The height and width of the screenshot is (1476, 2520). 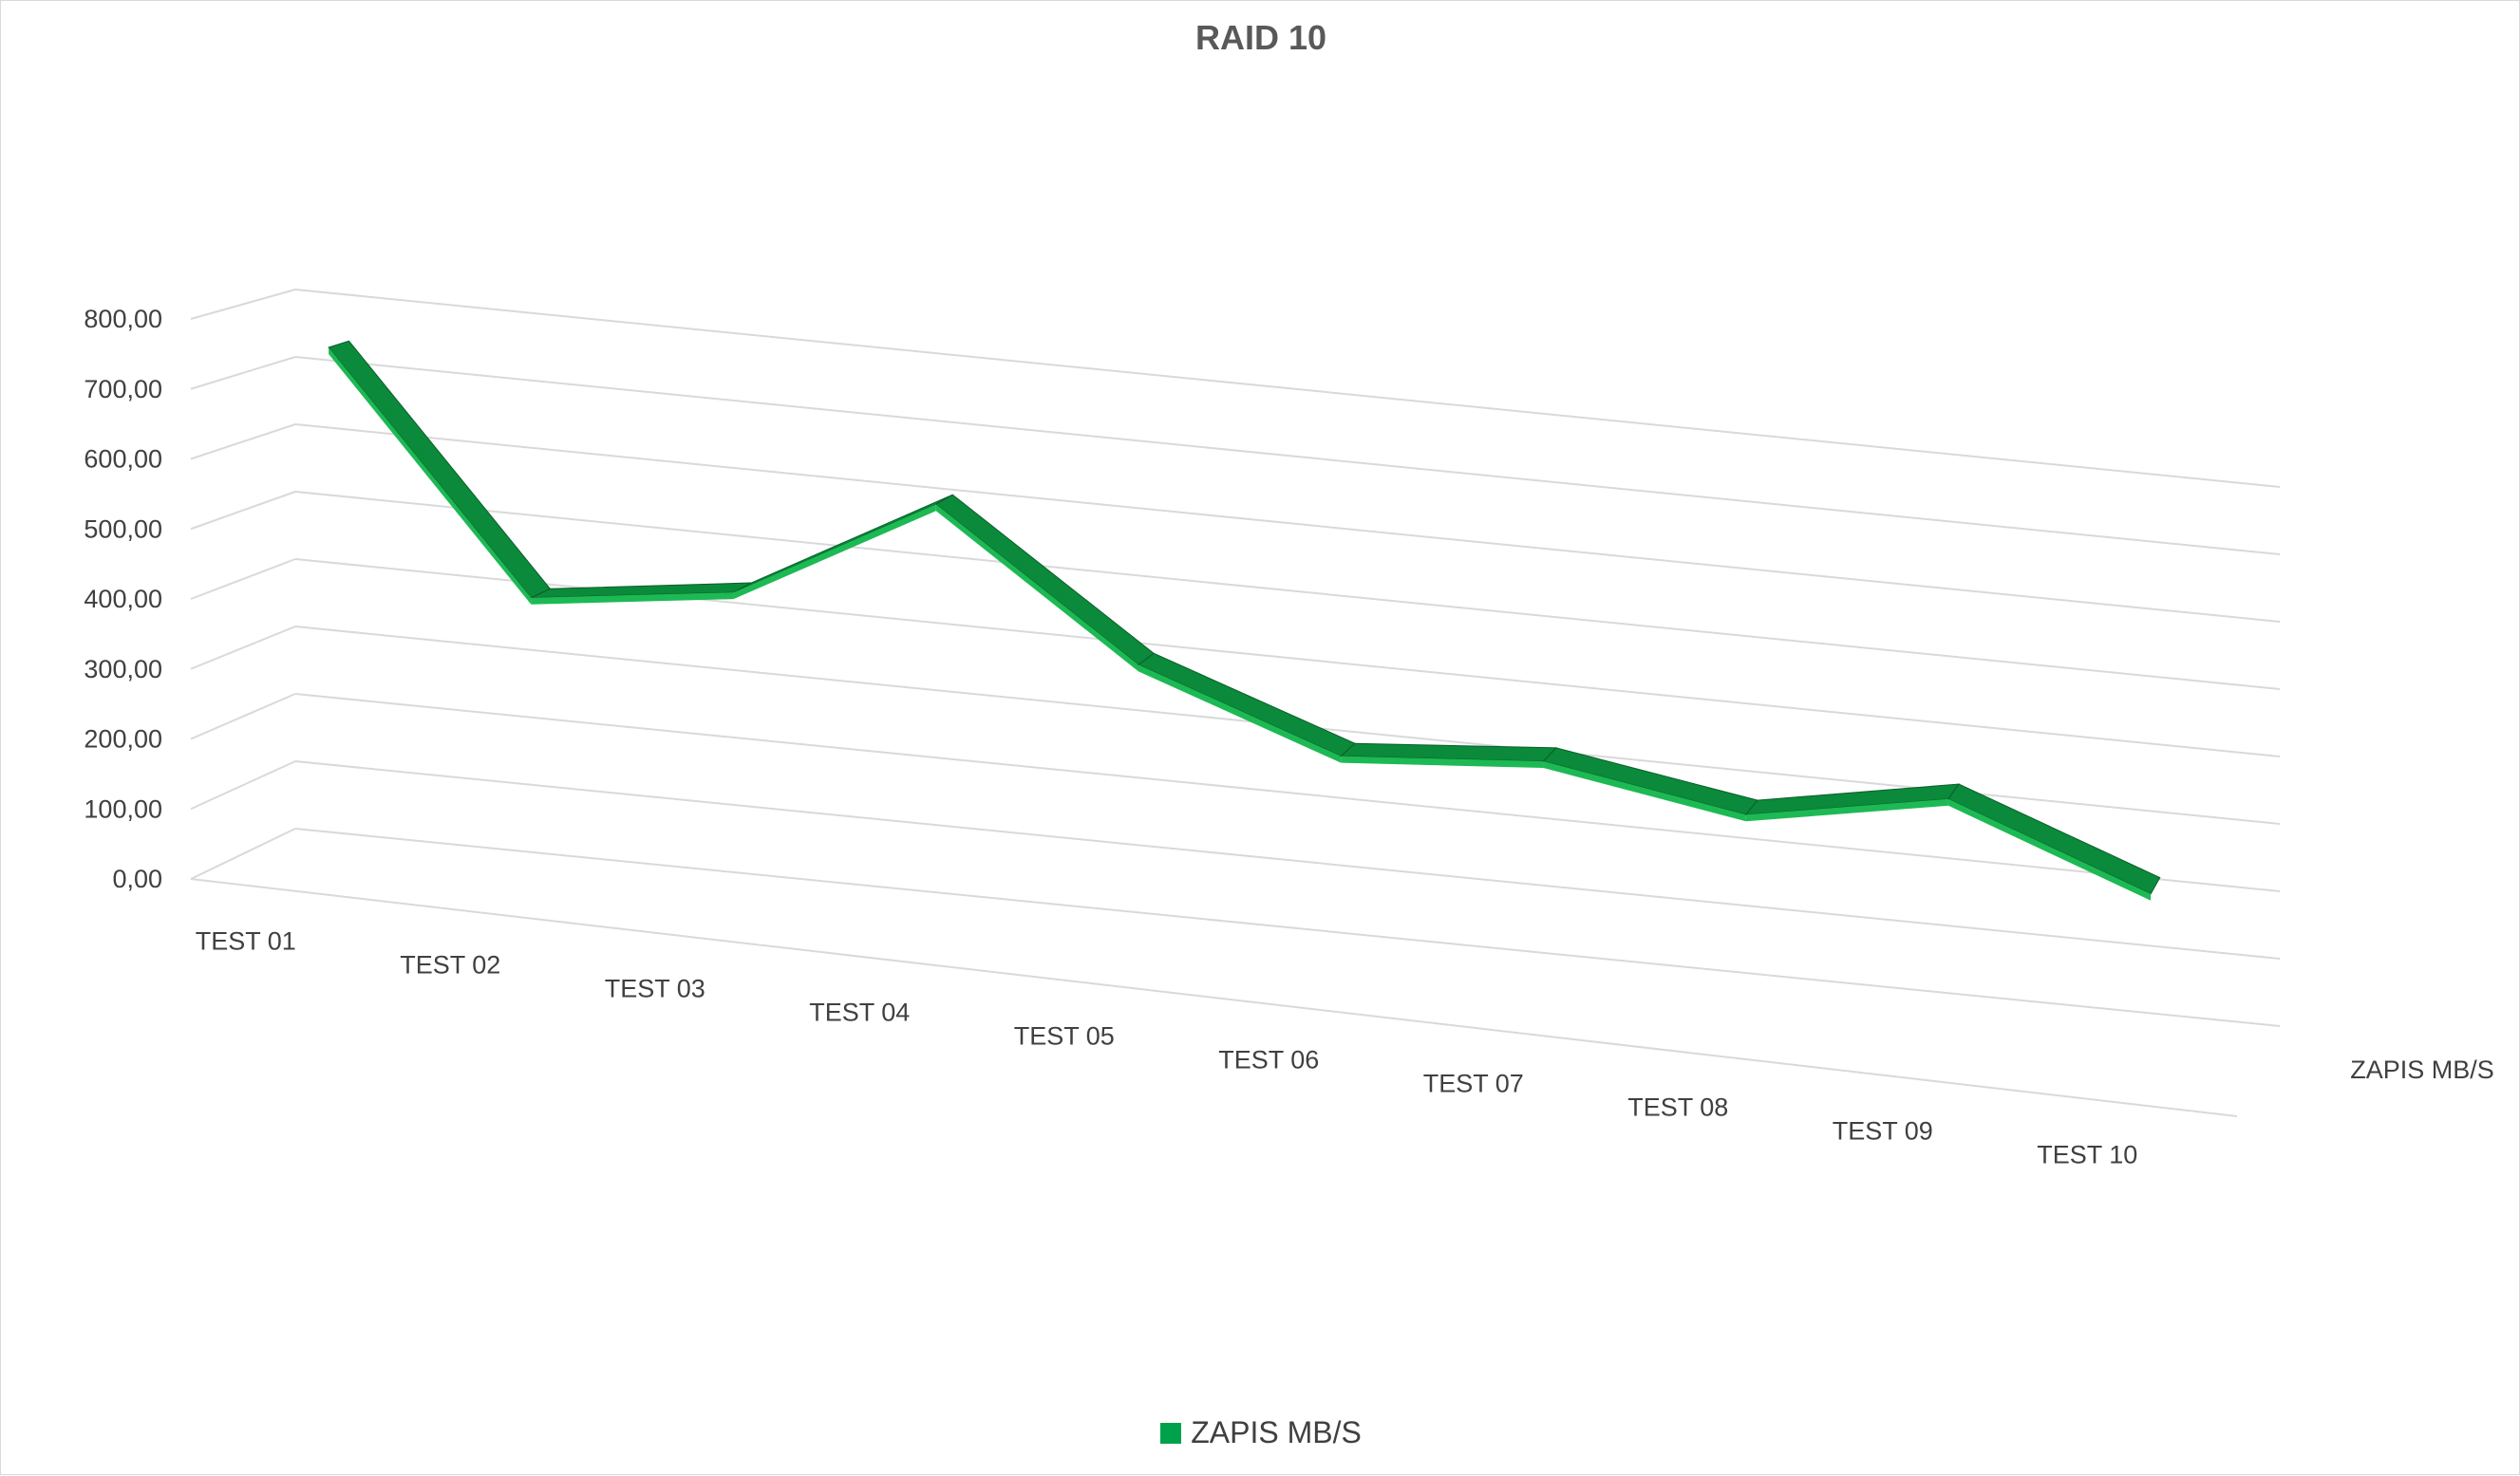 I want to click on y-tick-label: 500,00, so click(x=123, y=528).